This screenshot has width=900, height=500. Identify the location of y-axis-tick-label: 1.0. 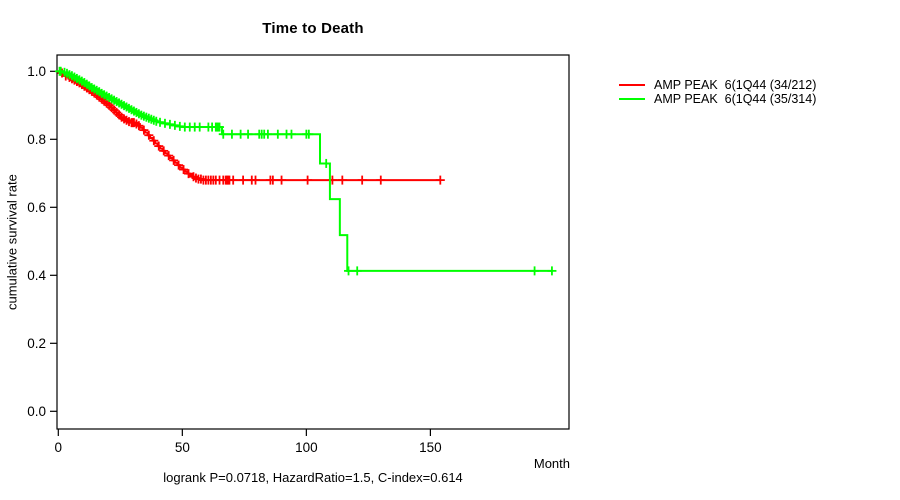
(36, 71).